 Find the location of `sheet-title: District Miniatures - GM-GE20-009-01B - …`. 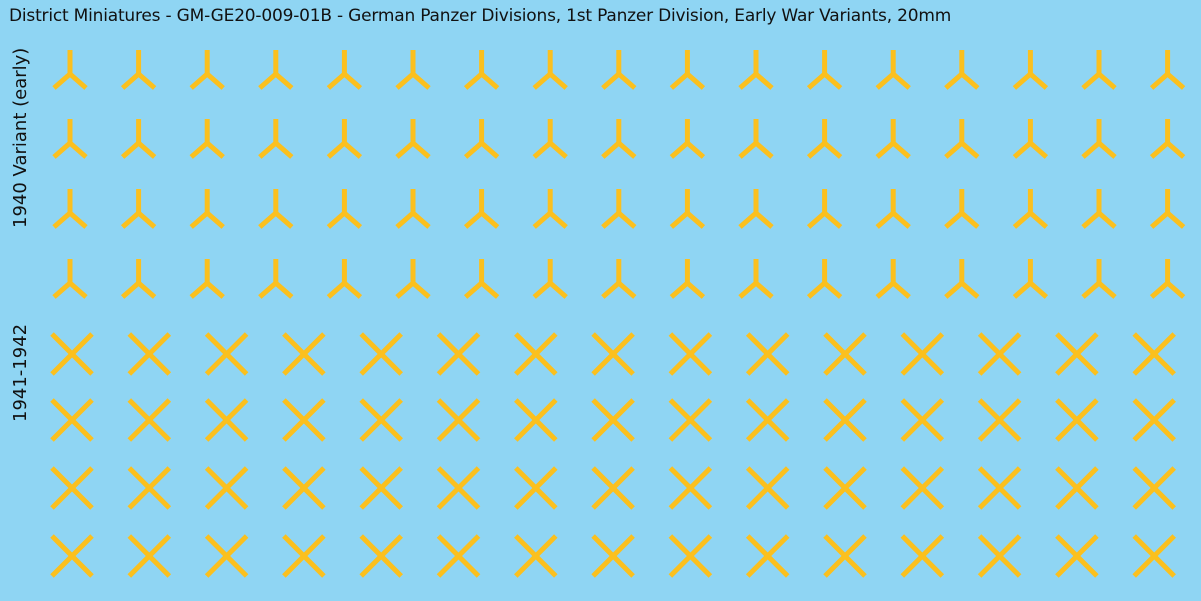

sheet-title: District Miniatures - GM-GE20-009-01B - … is located at coordinates (480, 16).